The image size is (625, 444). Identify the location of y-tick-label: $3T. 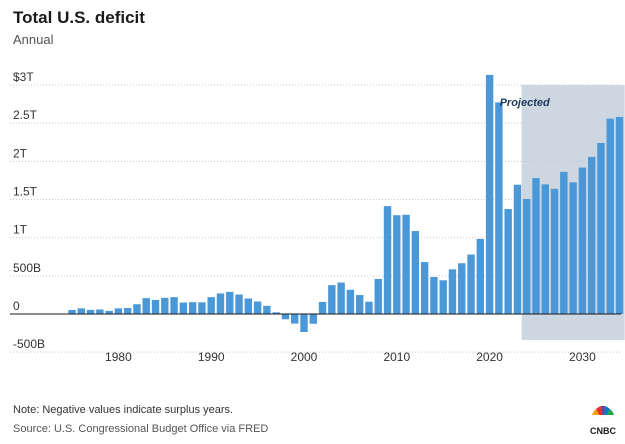
(23, 77).